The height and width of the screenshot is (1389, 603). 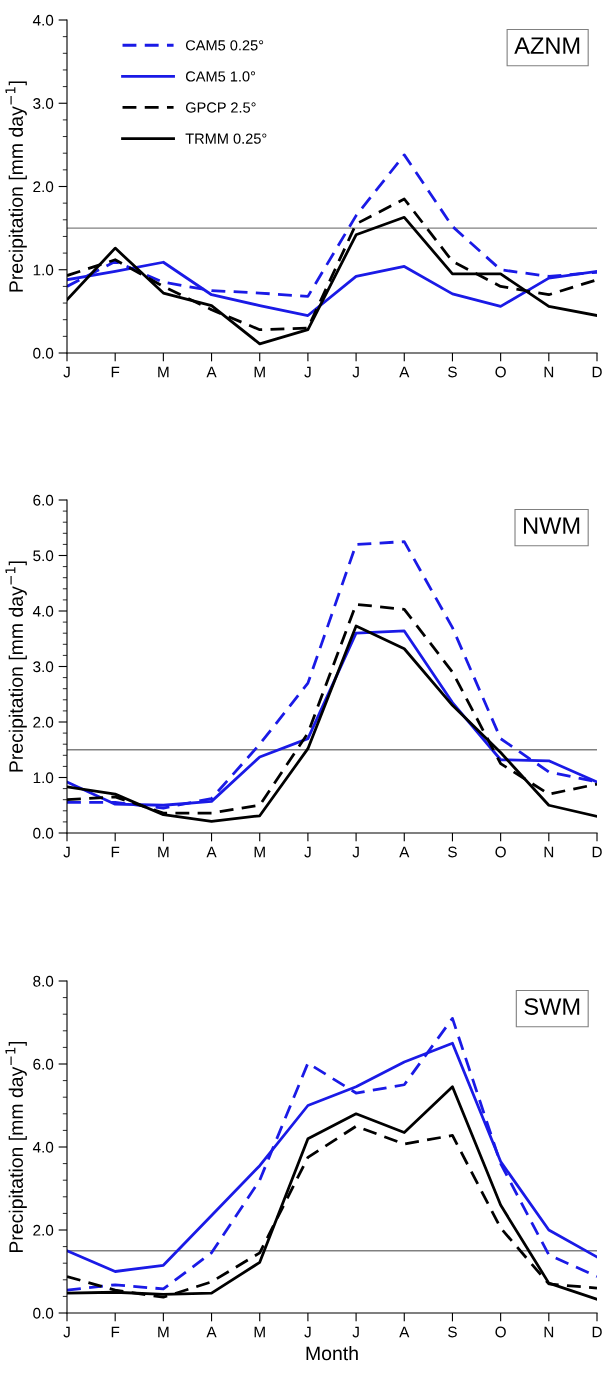 What do you see at coordinates (224, 45) in the screenshot?
I see `legend-label: CAM5 0.25°` at bounding box center [224, 45].